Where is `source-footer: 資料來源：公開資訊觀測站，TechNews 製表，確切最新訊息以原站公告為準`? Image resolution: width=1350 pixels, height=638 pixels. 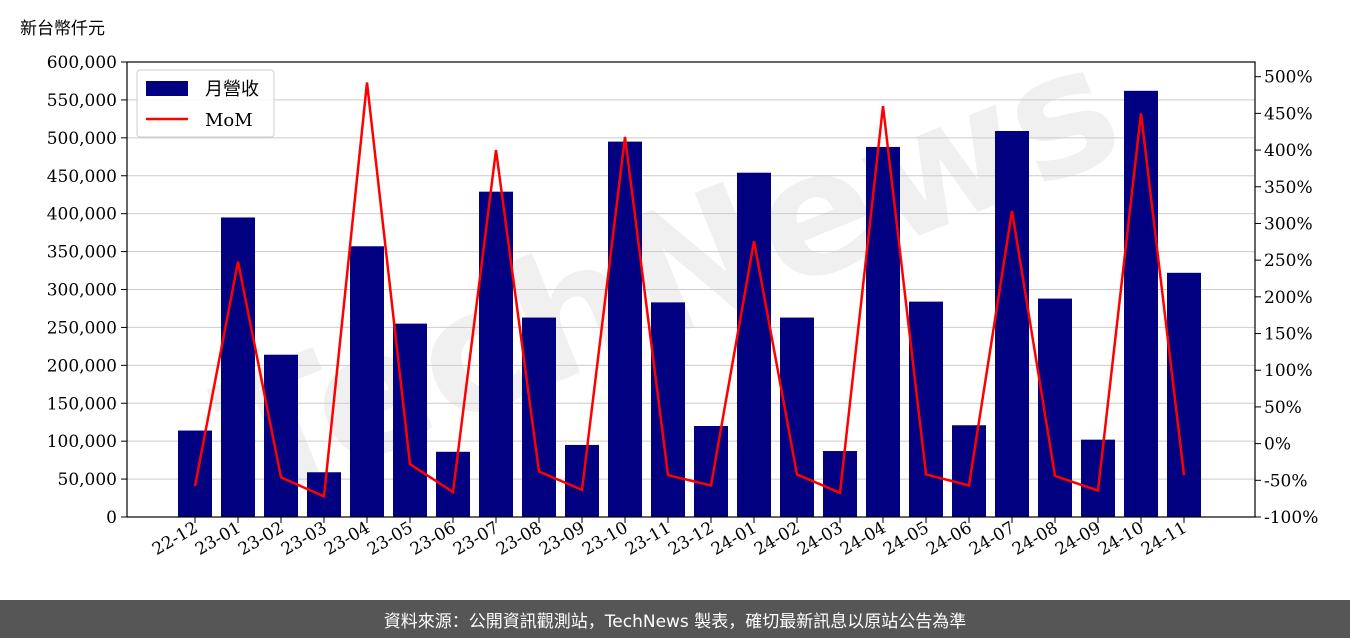 source-footer: 資料來源：公開資訊觀測站，TechNews 製表，確切最新訊息以原站公告為準 is located at coordinates (675, 619).